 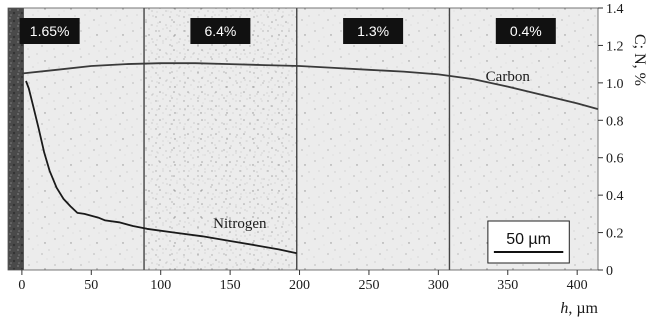 What do you see at coordinates (160, 285) in the screenshot?
I see `x-tick-label-100: 100` at bounding box center [160, 285].